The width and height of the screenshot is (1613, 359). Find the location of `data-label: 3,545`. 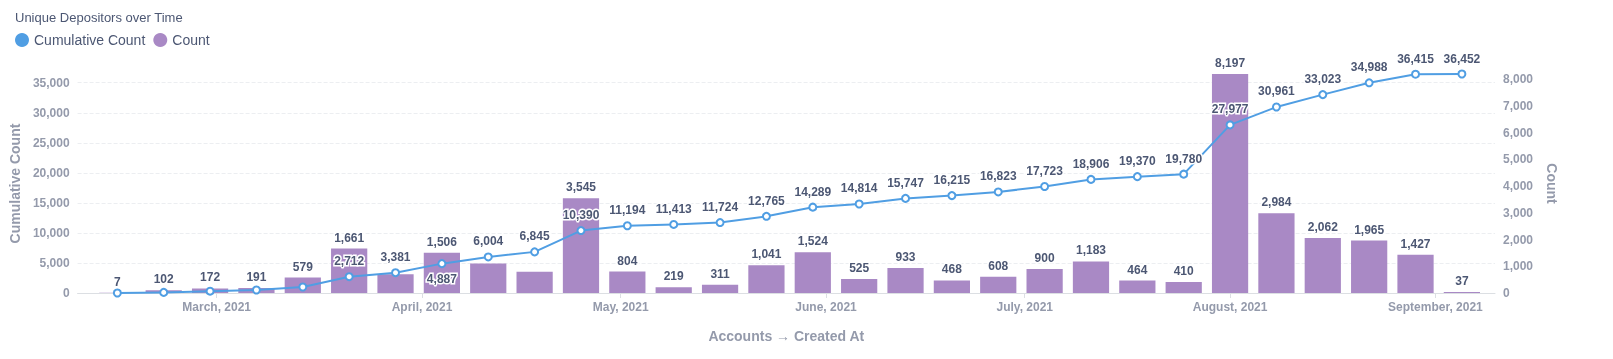

data-label: 3,545 is located at coordinates (581, 187).